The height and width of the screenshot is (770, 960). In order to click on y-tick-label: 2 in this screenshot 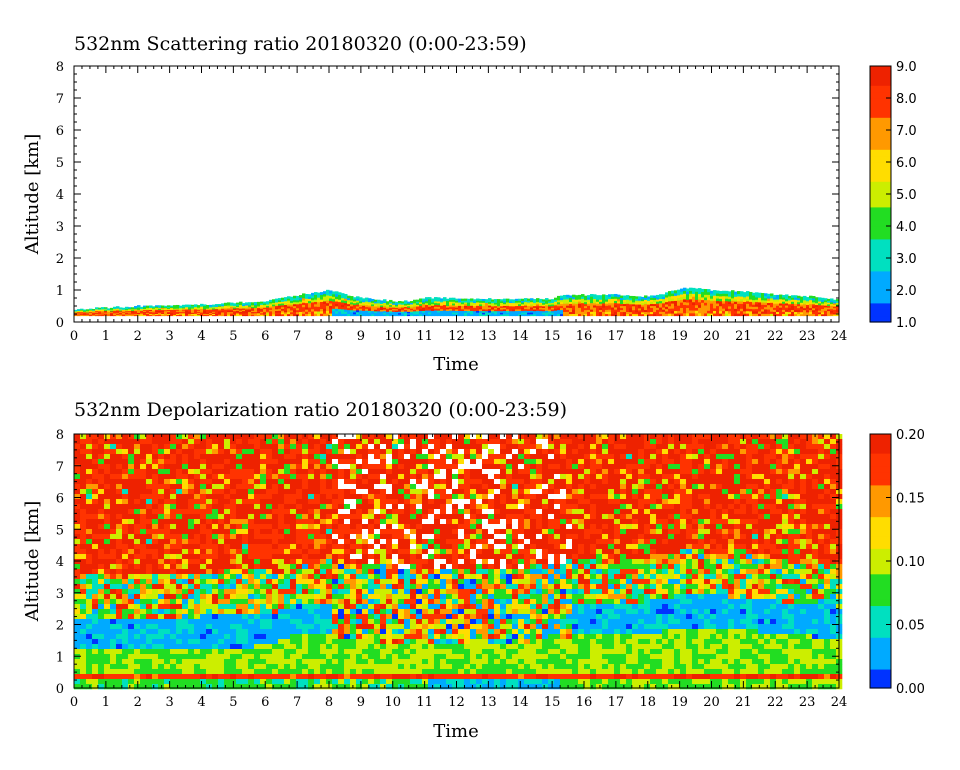, I will do `click(60, 626)`.